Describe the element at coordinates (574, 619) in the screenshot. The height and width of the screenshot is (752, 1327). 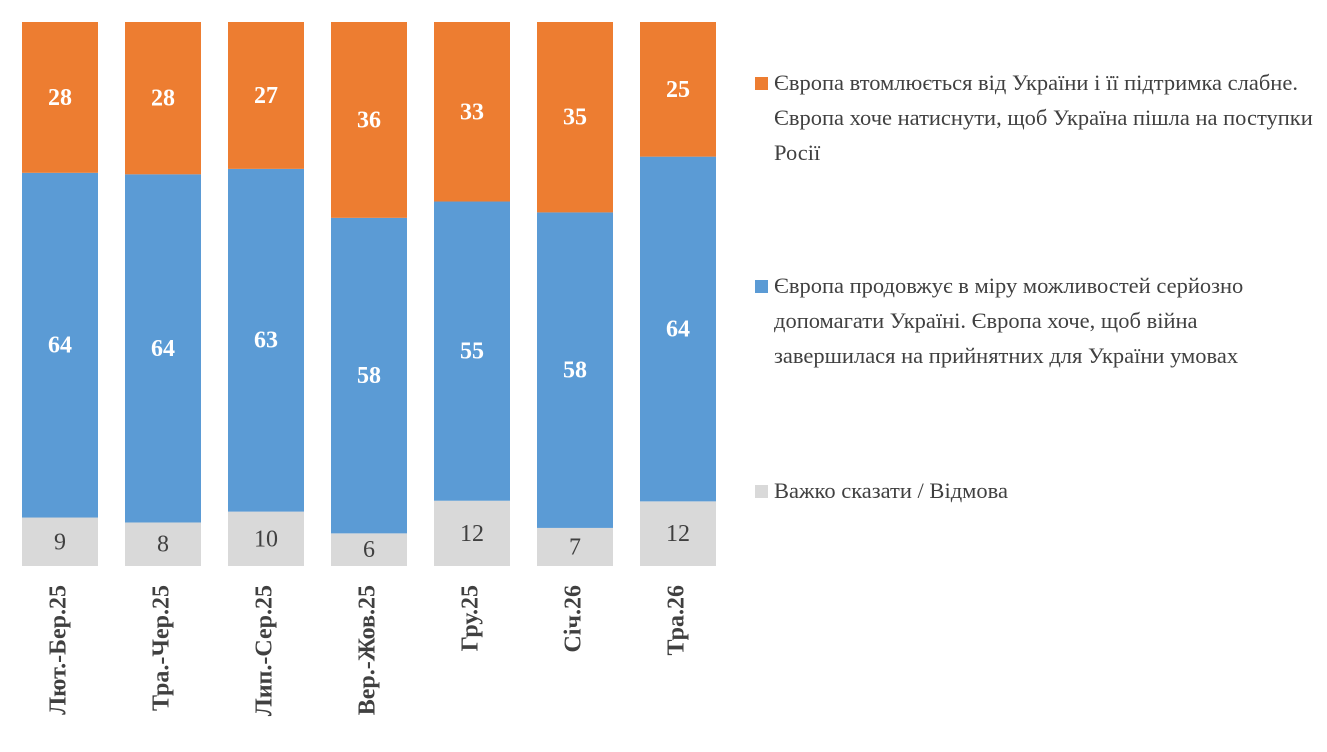
I see `x-tick-label: Січ.26` at that location.